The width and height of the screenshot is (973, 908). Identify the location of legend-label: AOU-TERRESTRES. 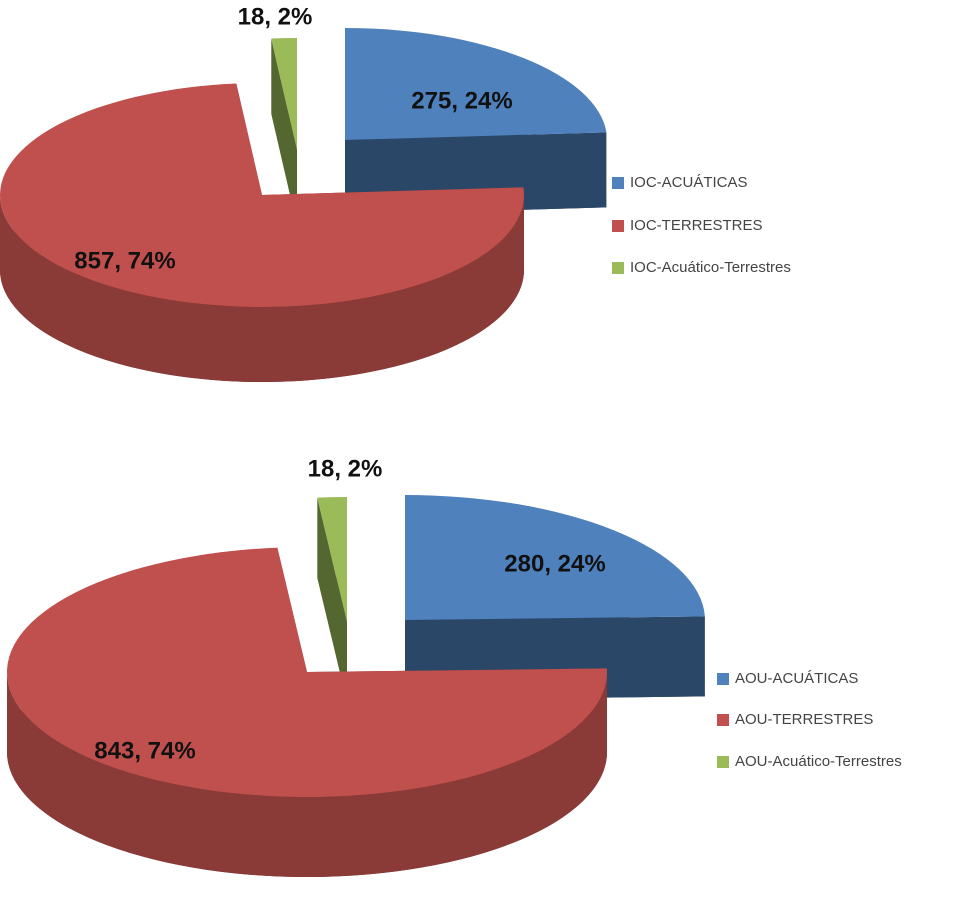
(804, 719).